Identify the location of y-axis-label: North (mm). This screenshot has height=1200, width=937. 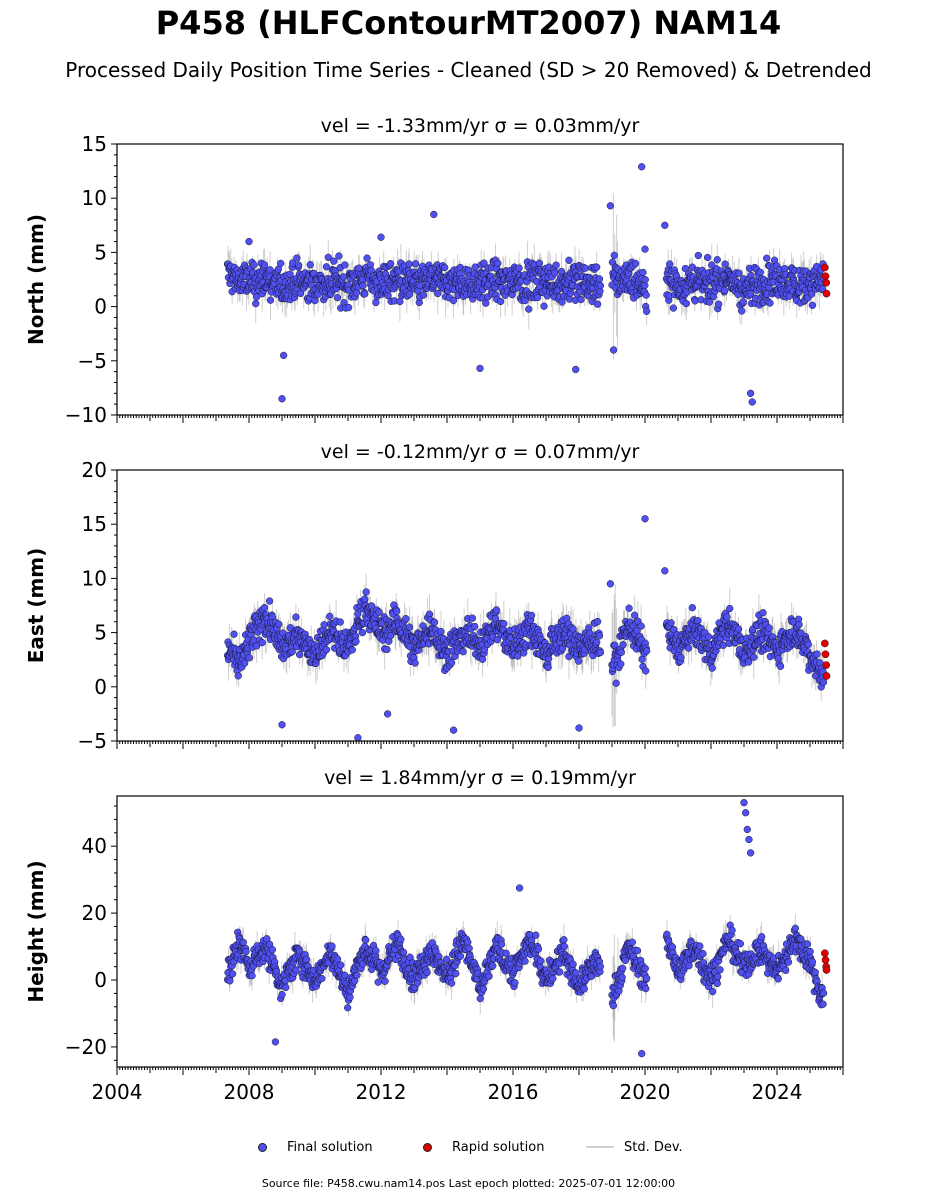
(36, 279).